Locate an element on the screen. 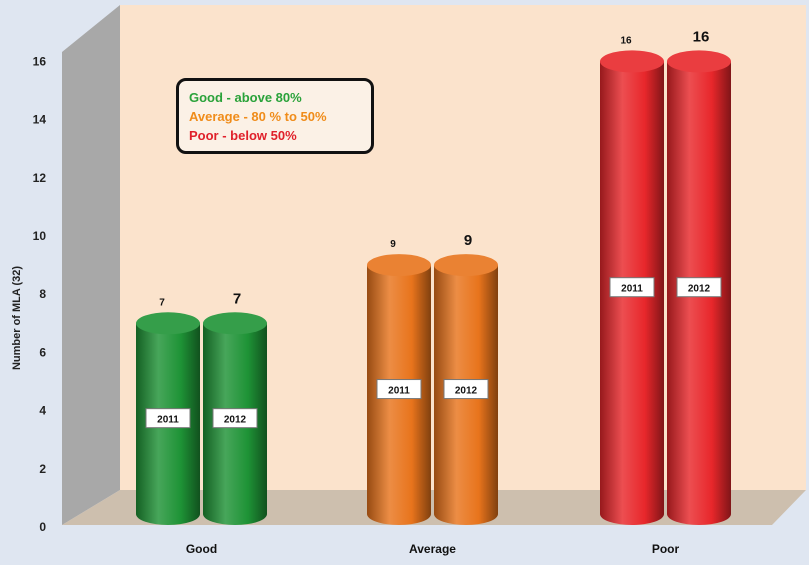 This screenshot has height=565, width=809. bar-average-2012: 2012 9 is located at coordinates (466, 378).